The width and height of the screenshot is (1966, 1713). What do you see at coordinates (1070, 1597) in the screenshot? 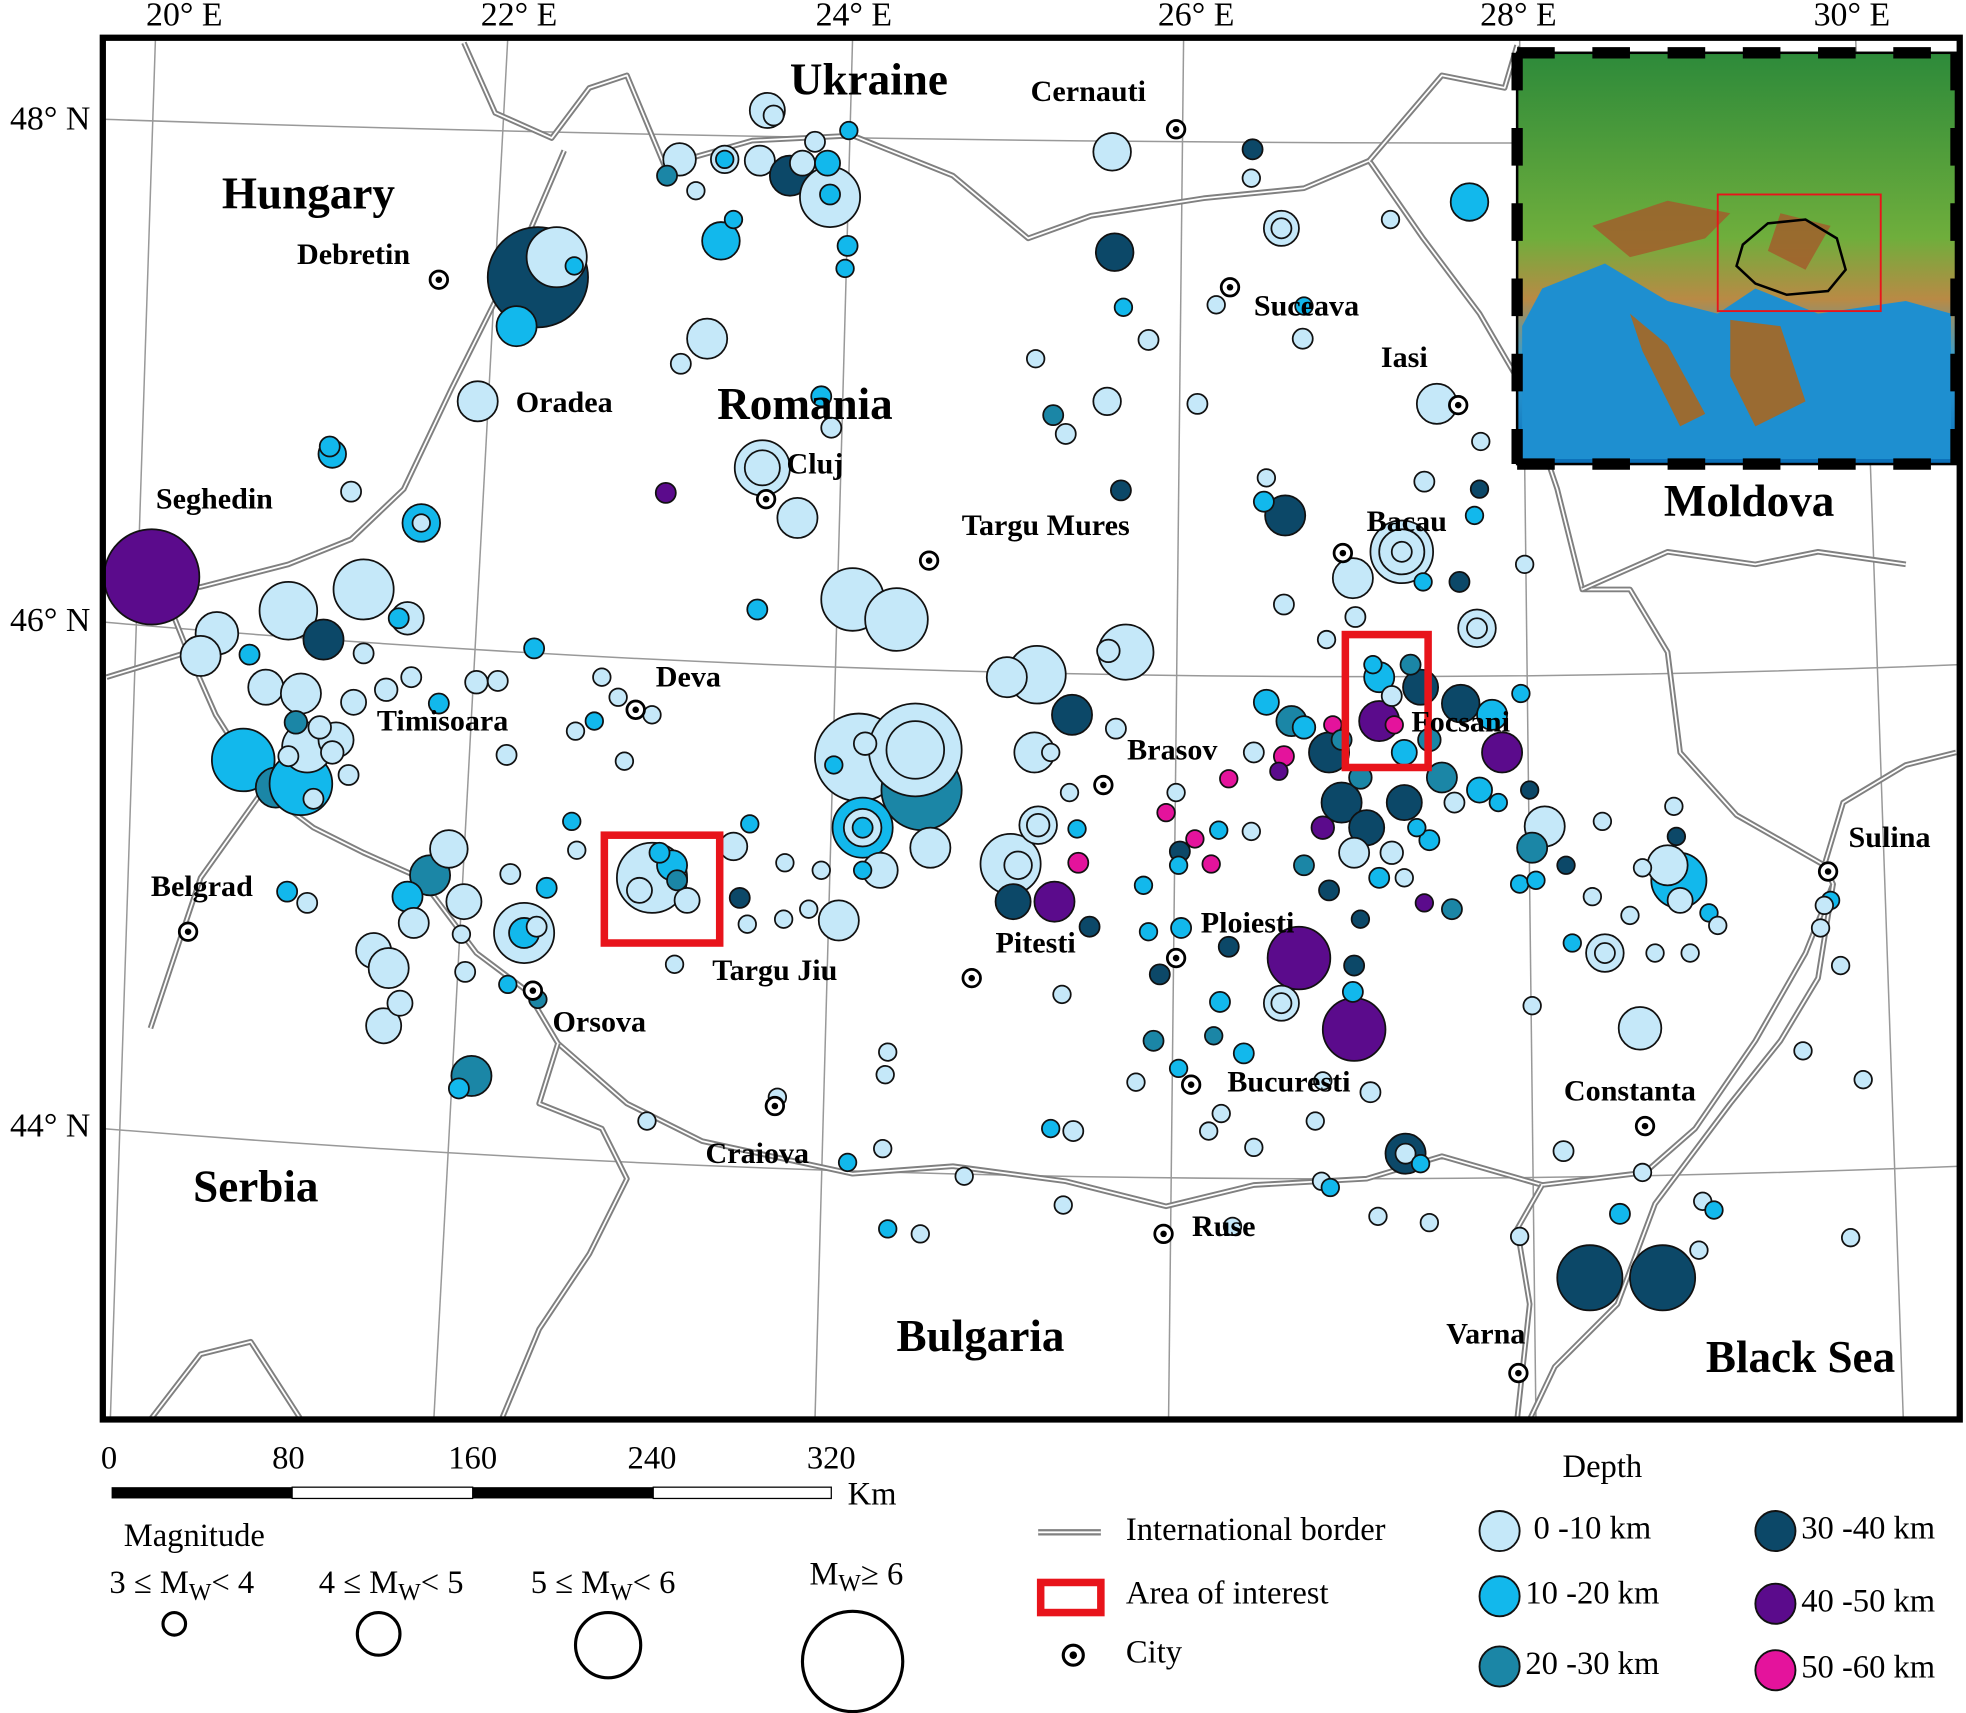
I see `legend-area-symbol` at bounding box center [1070, 1597].